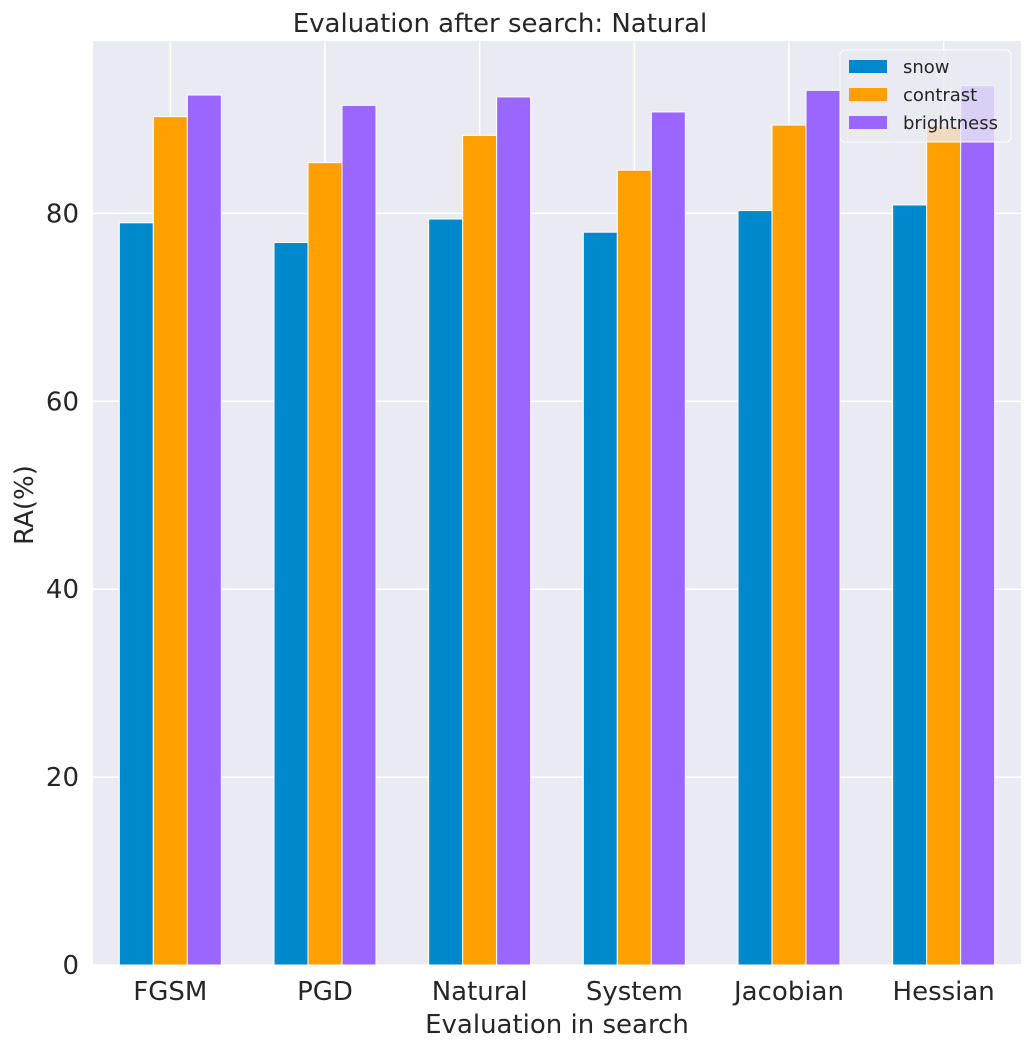  What do you see at coordinates (170, 541) in the screenshot?
I see `bar-contrast-fgsm` at bounding box center [170, 541].